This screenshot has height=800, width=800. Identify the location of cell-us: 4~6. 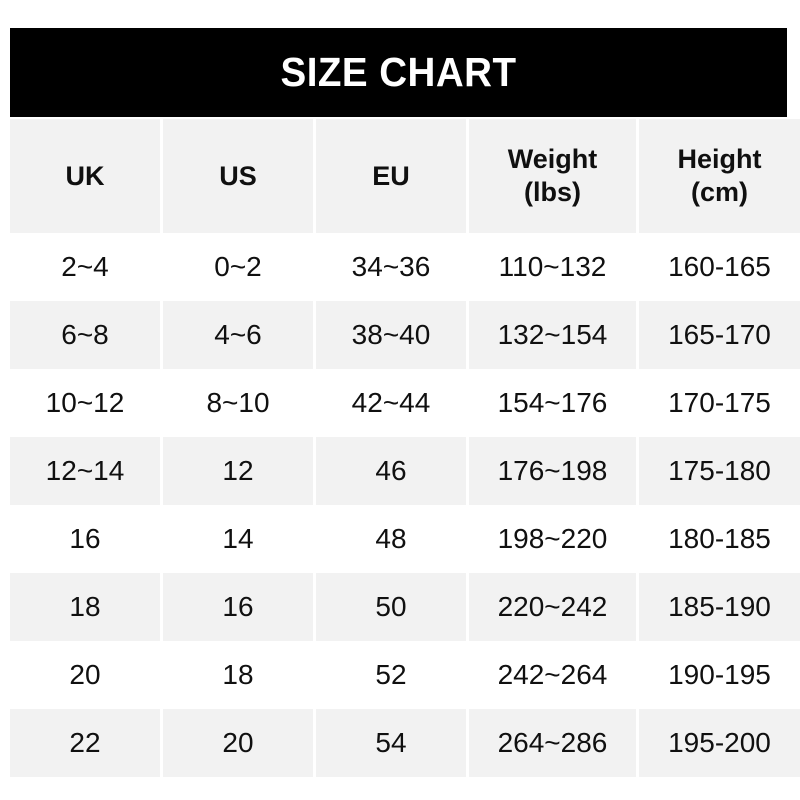
(238, 335).